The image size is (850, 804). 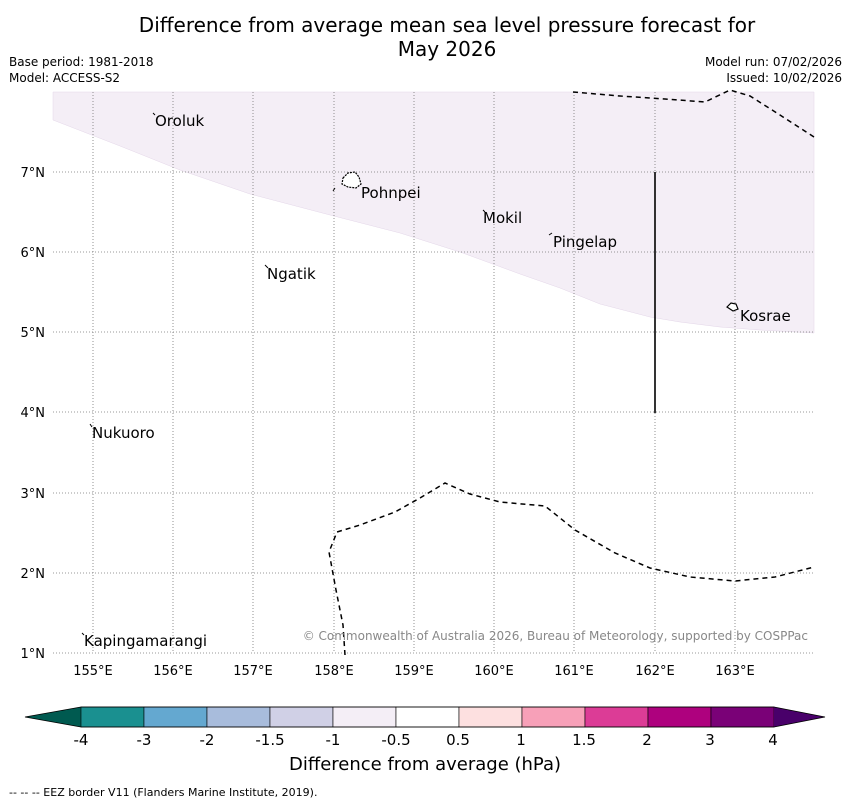 What do you see at coordinates (425, 764) in the screenshot?
I see `colorbar-label: Difference from average (hPa)` at bounding box center [425, 764].